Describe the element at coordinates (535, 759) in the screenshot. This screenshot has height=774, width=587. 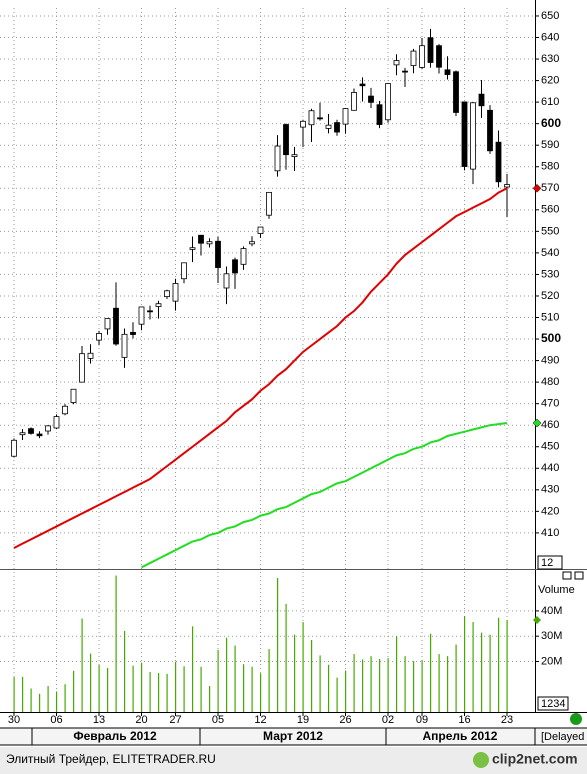
I see `footer-logo: clip2net.com` at that location.